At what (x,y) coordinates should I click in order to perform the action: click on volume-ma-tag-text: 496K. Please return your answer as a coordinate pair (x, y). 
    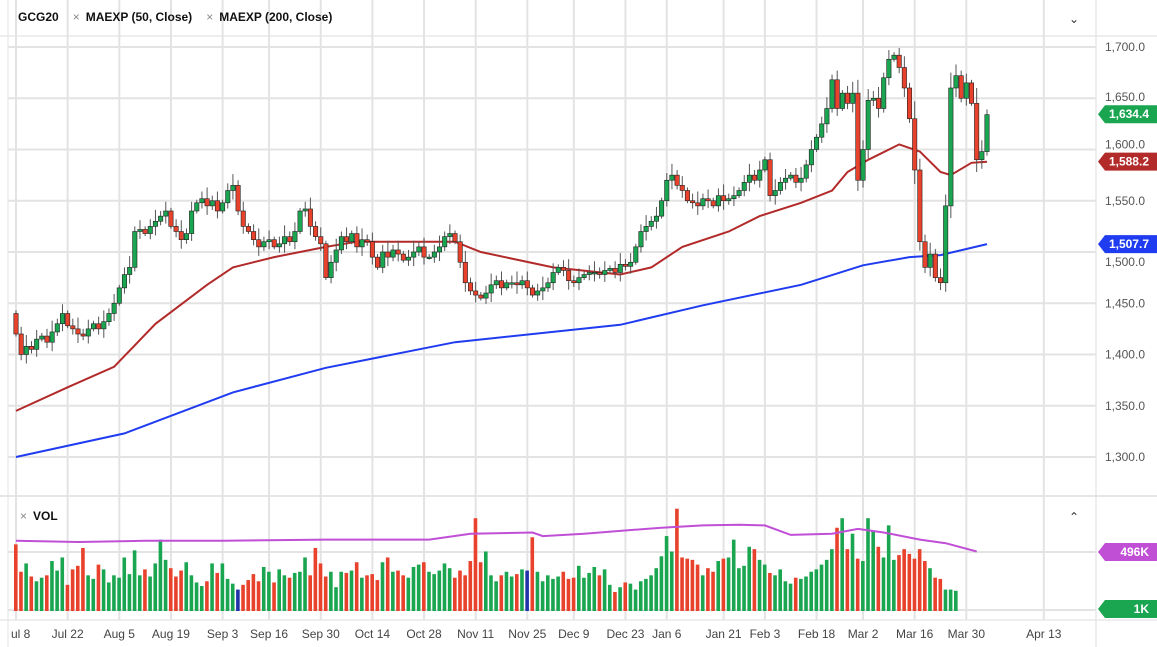
    Looking at the image, I should click on (1134, 552).